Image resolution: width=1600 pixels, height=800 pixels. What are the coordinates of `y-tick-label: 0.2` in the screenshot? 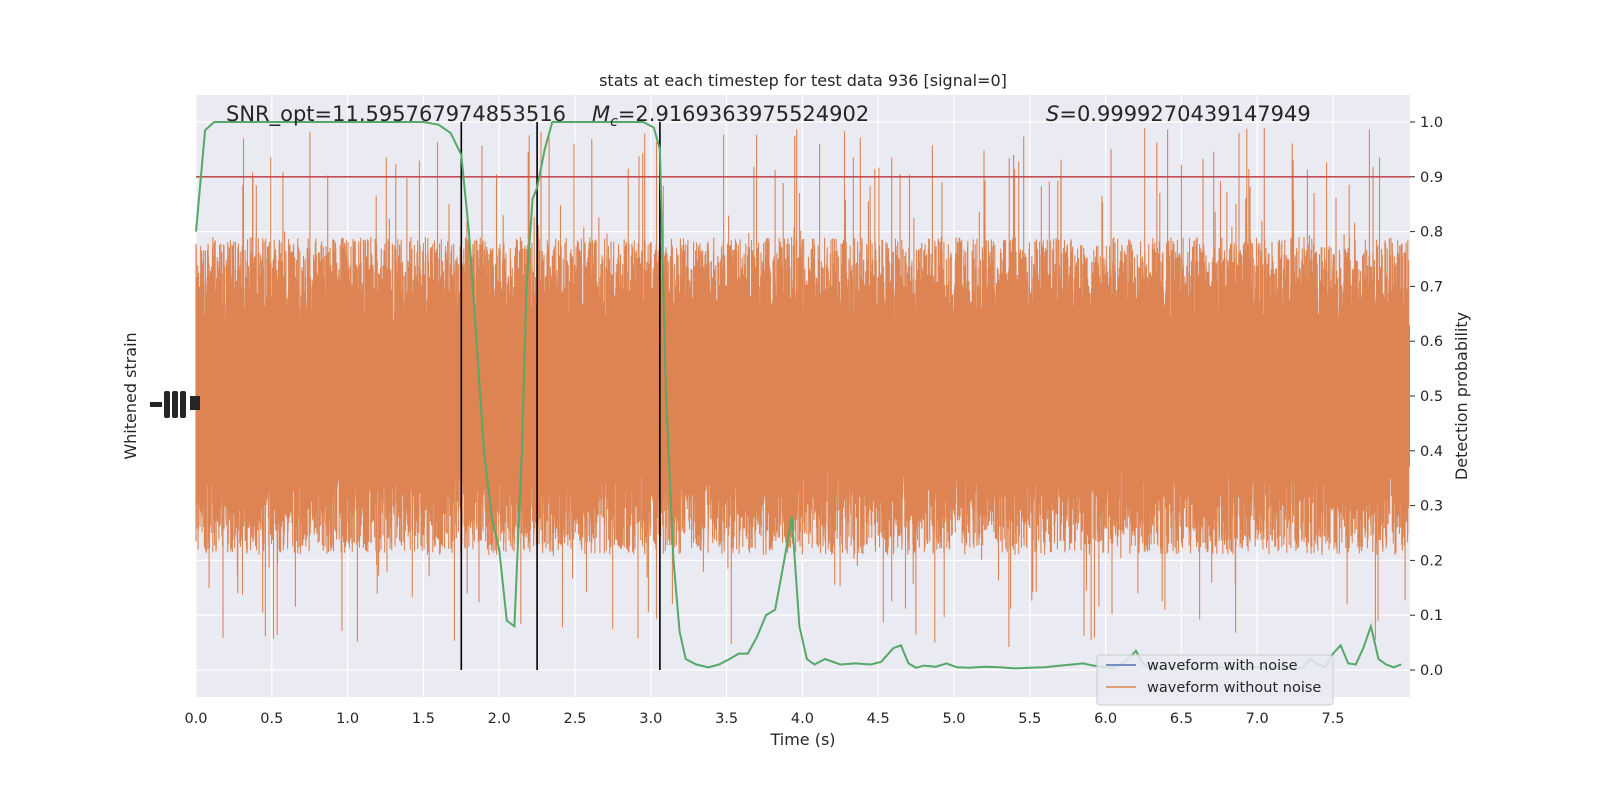 It's located at (1431, 561).